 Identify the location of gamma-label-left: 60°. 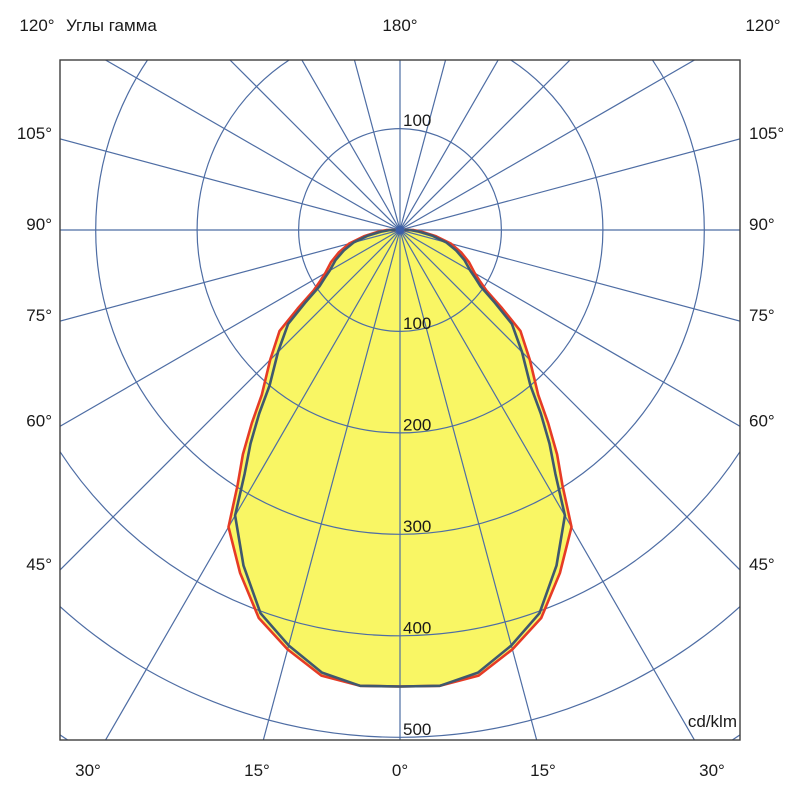
(39, 420).